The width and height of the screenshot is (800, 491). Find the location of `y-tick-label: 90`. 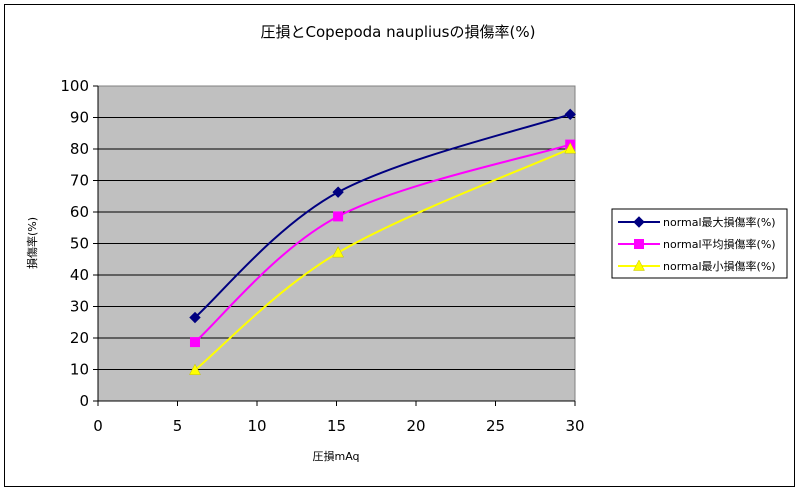

y-tick-label: 90 is located at coordinates (79, 118).